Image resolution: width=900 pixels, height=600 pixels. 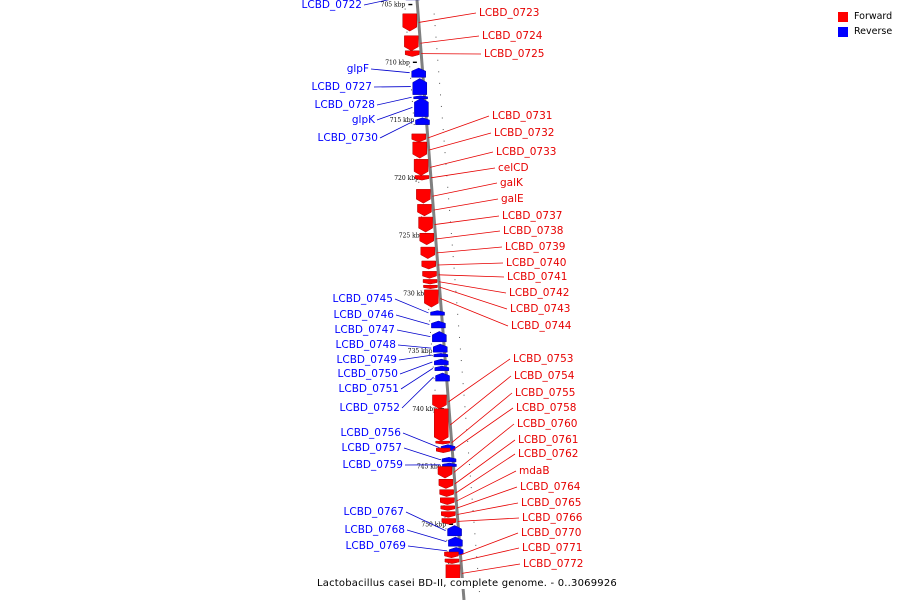 I want to click on gene-label-lcbd_0766: LCBD_0766, so click(x=552, y=518).